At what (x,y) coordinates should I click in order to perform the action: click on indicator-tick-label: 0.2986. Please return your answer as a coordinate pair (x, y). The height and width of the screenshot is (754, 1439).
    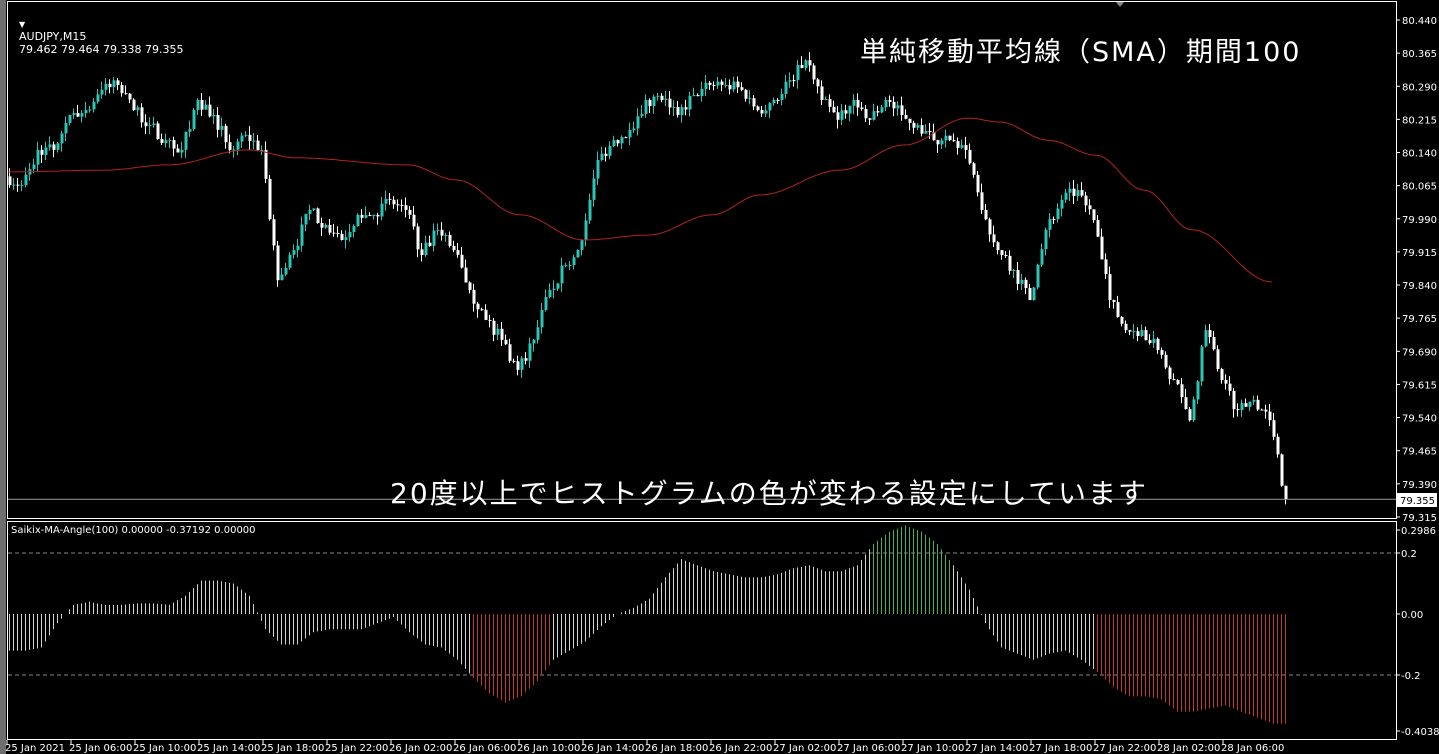
    Looking at the image, I should click on (1418, 531).